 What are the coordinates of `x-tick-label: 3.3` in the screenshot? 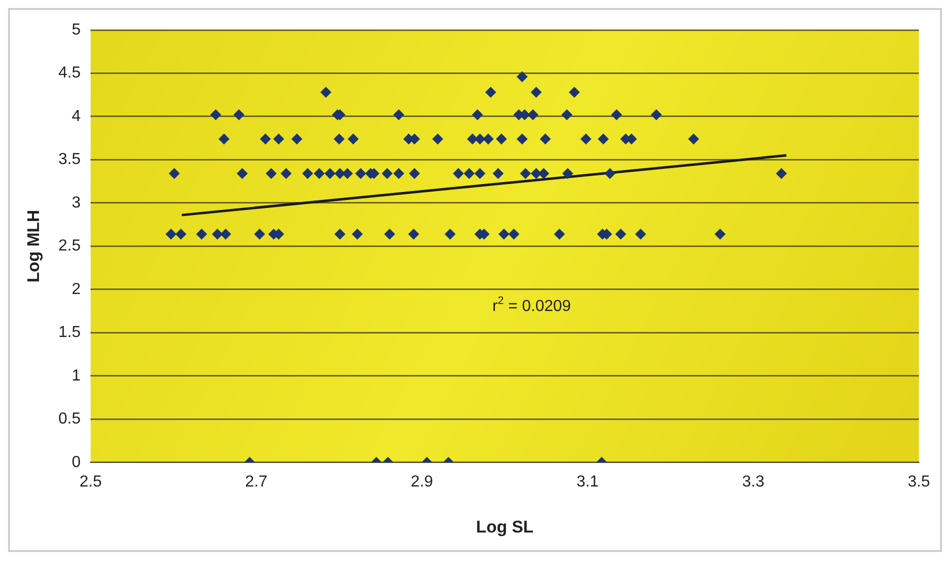 It's located at (753, 481).